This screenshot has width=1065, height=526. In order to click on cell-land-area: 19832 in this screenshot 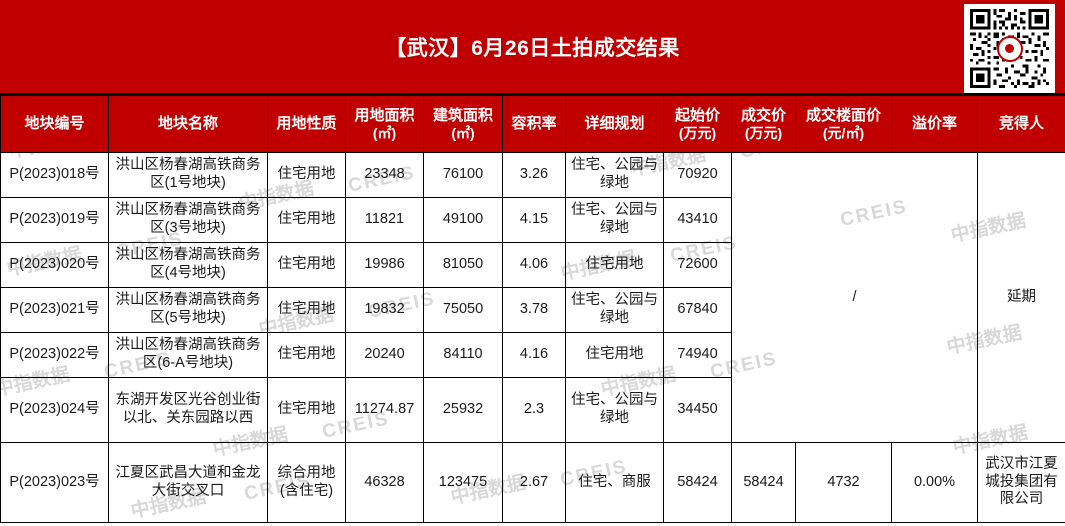, I will do `click(384, 310)`.